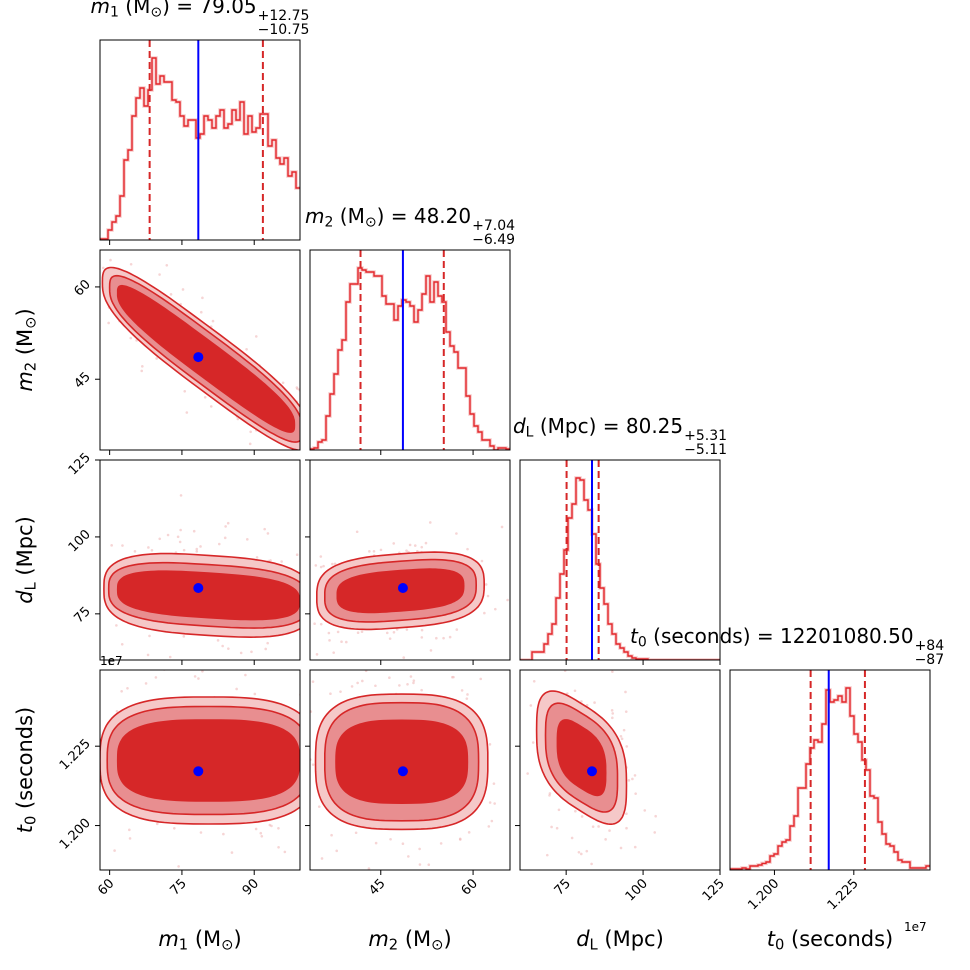  What do you see at coordinates (402, 771) in the screenshot?
I see `truth-point` at bounding box center [402, 771].